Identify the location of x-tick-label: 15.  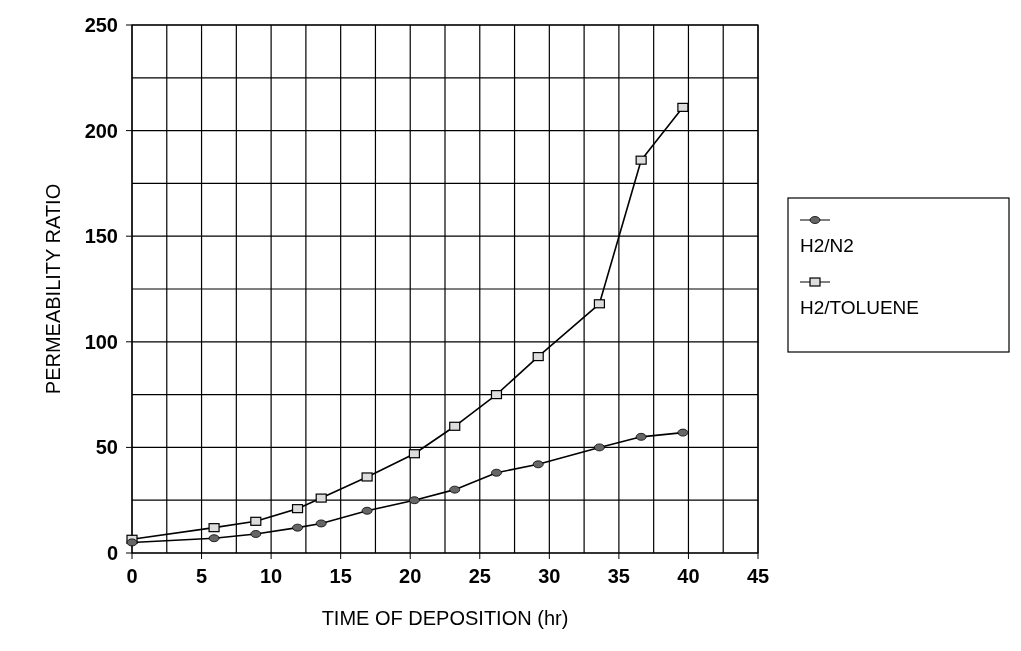
(340, 576).